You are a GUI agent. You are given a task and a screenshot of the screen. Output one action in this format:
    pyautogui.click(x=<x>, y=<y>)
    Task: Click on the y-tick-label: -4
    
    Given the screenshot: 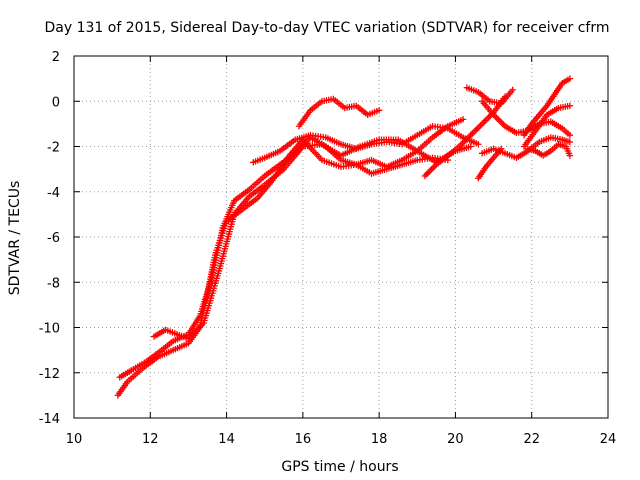 What is the action you would take?
    pyautogui.click(x=53, y=193)
    